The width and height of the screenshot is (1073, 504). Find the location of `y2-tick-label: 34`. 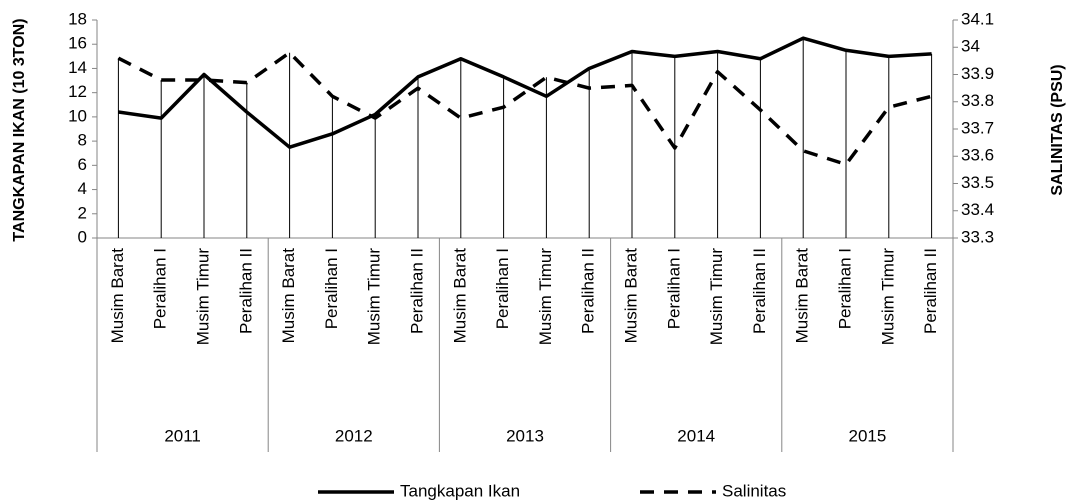

y2-tick-label: 34 is located at coordinates (970, 46).